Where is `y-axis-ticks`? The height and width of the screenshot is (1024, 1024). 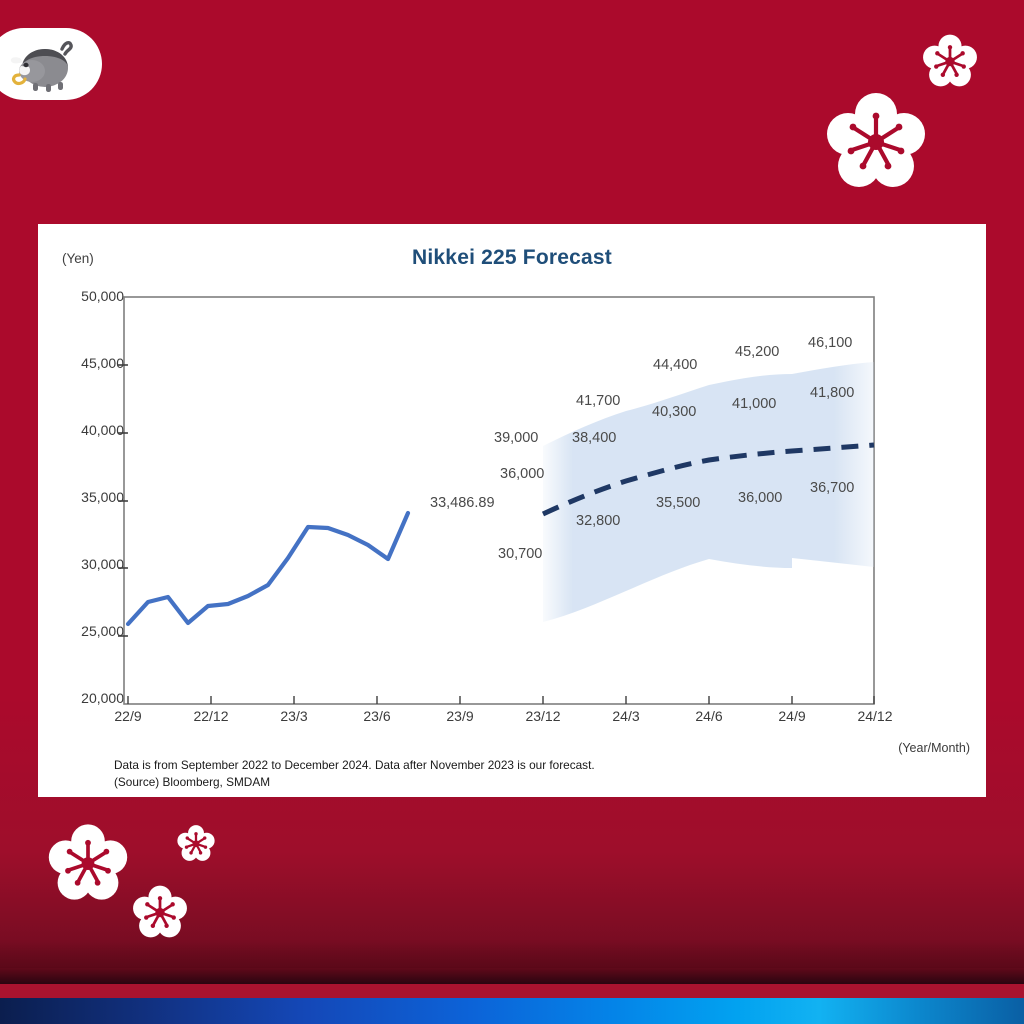 y-axis-ticks is located at coordinates (123, 500).